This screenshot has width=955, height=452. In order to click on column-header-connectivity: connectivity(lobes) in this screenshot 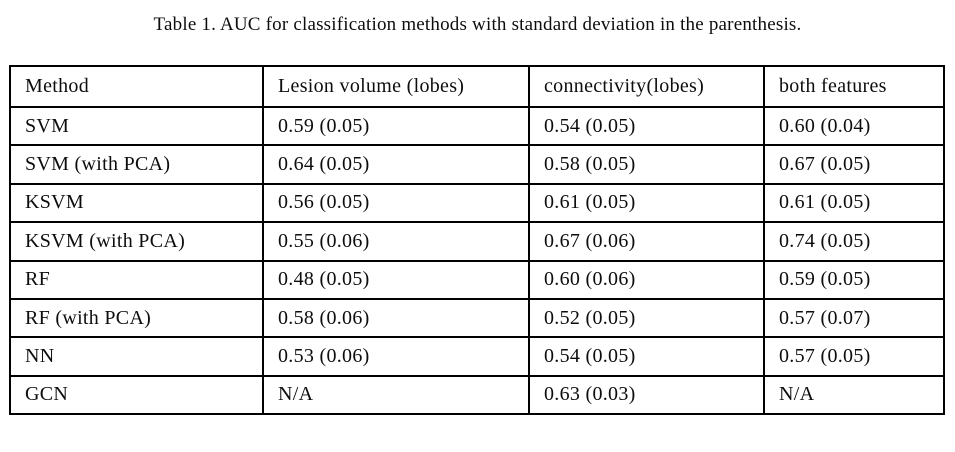, I will do `click(646, 86)`.